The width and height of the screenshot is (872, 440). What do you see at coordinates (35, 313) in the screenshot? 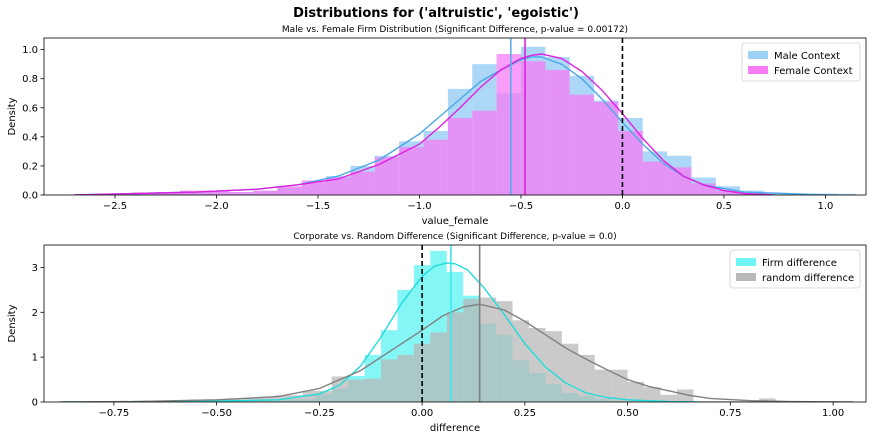
I see `y-tick-label: 2` at bounding box center [35, 313].